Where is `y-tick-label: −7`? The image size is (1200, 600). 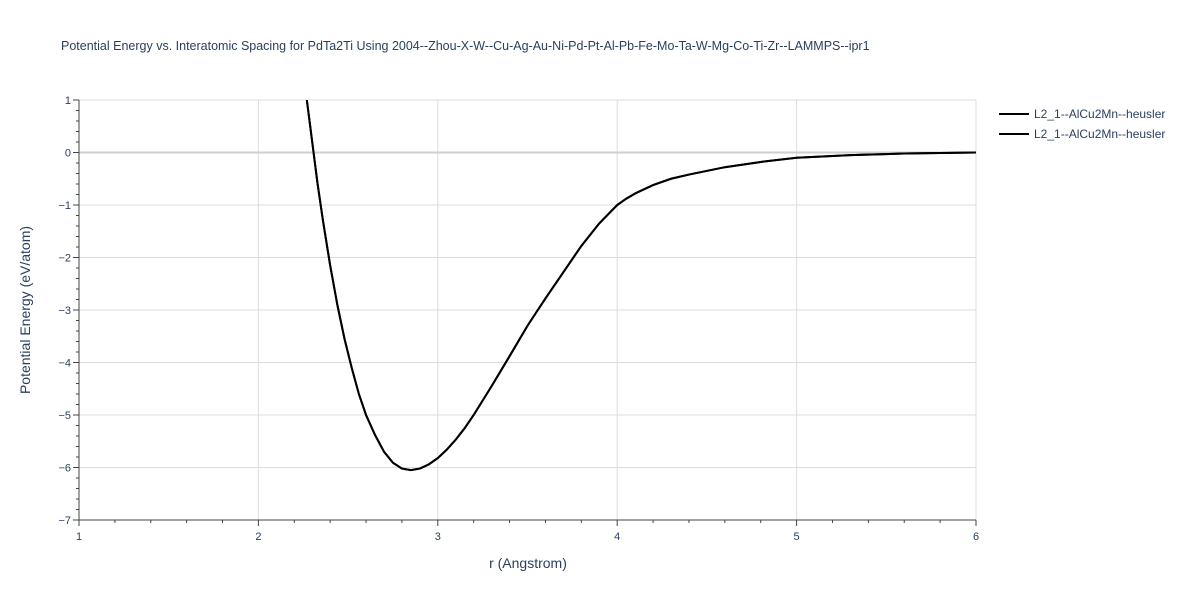
y-tick-label: −7 is located at coordinates (64, 521).